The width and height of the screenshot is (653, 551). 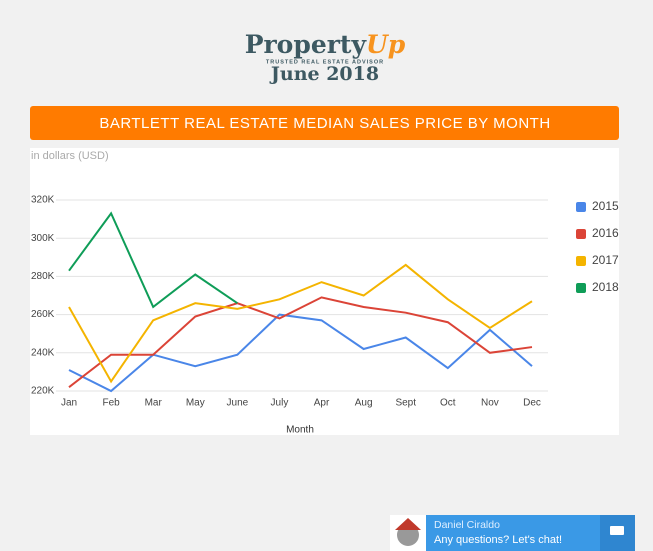 What do you see at coordinates (324, 74) in the screenshot?
I see `edition: June 2018` at bounding box center [324, 74].